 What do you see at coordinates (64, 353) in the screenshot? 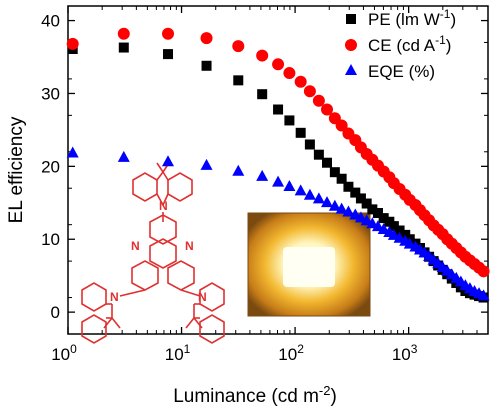
I see `x-tick-label: 10⁰` at bounding box center [64, 353].